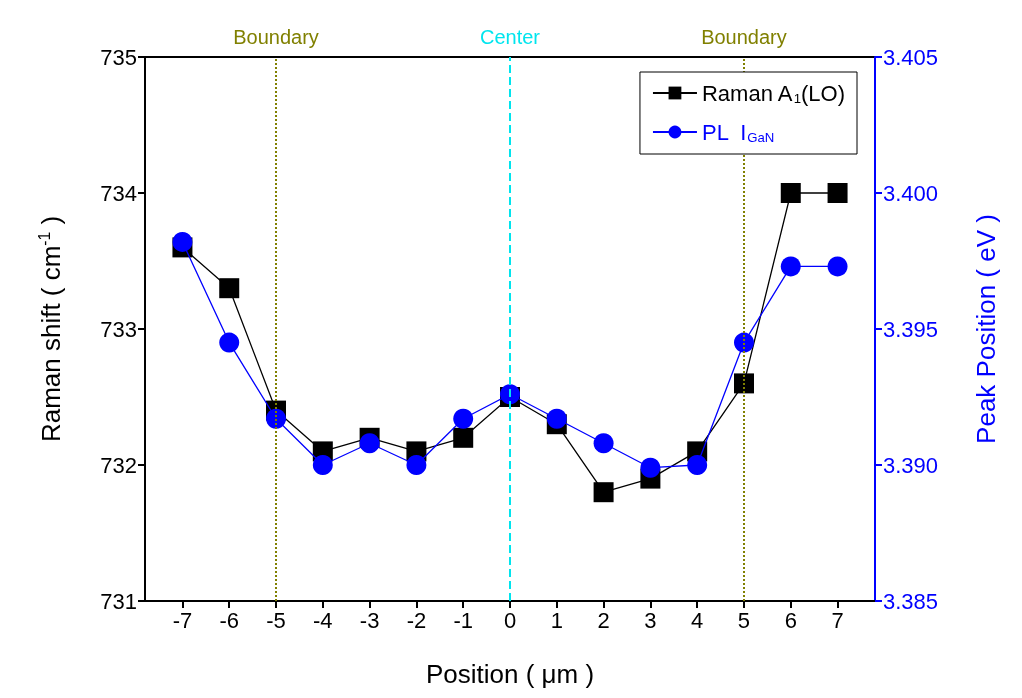 The width and height of the screenshot is (1022, 698). I want to click on x-tick-label: 2, so click(603, 620).